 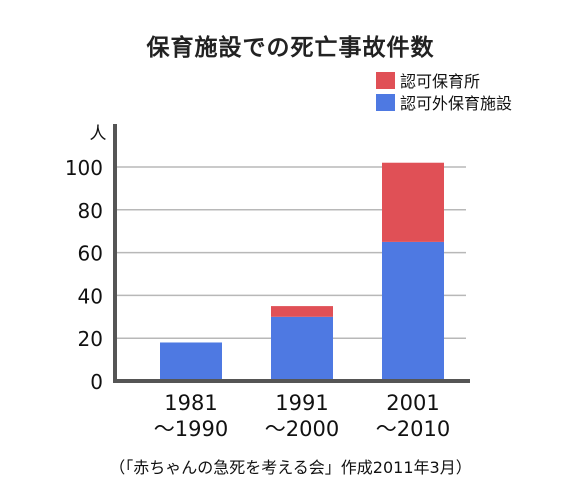 What do you see at coordinates (98, 134) in the screenshot?
I see `y-axis-label: 人` at bounding box center [98, 134].